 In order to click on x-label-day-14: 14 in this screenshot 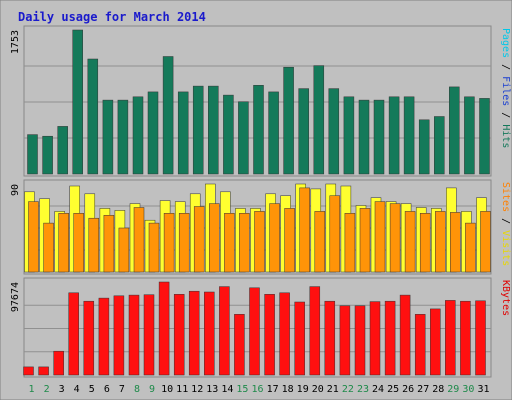, I will do `click(227, 389)`.